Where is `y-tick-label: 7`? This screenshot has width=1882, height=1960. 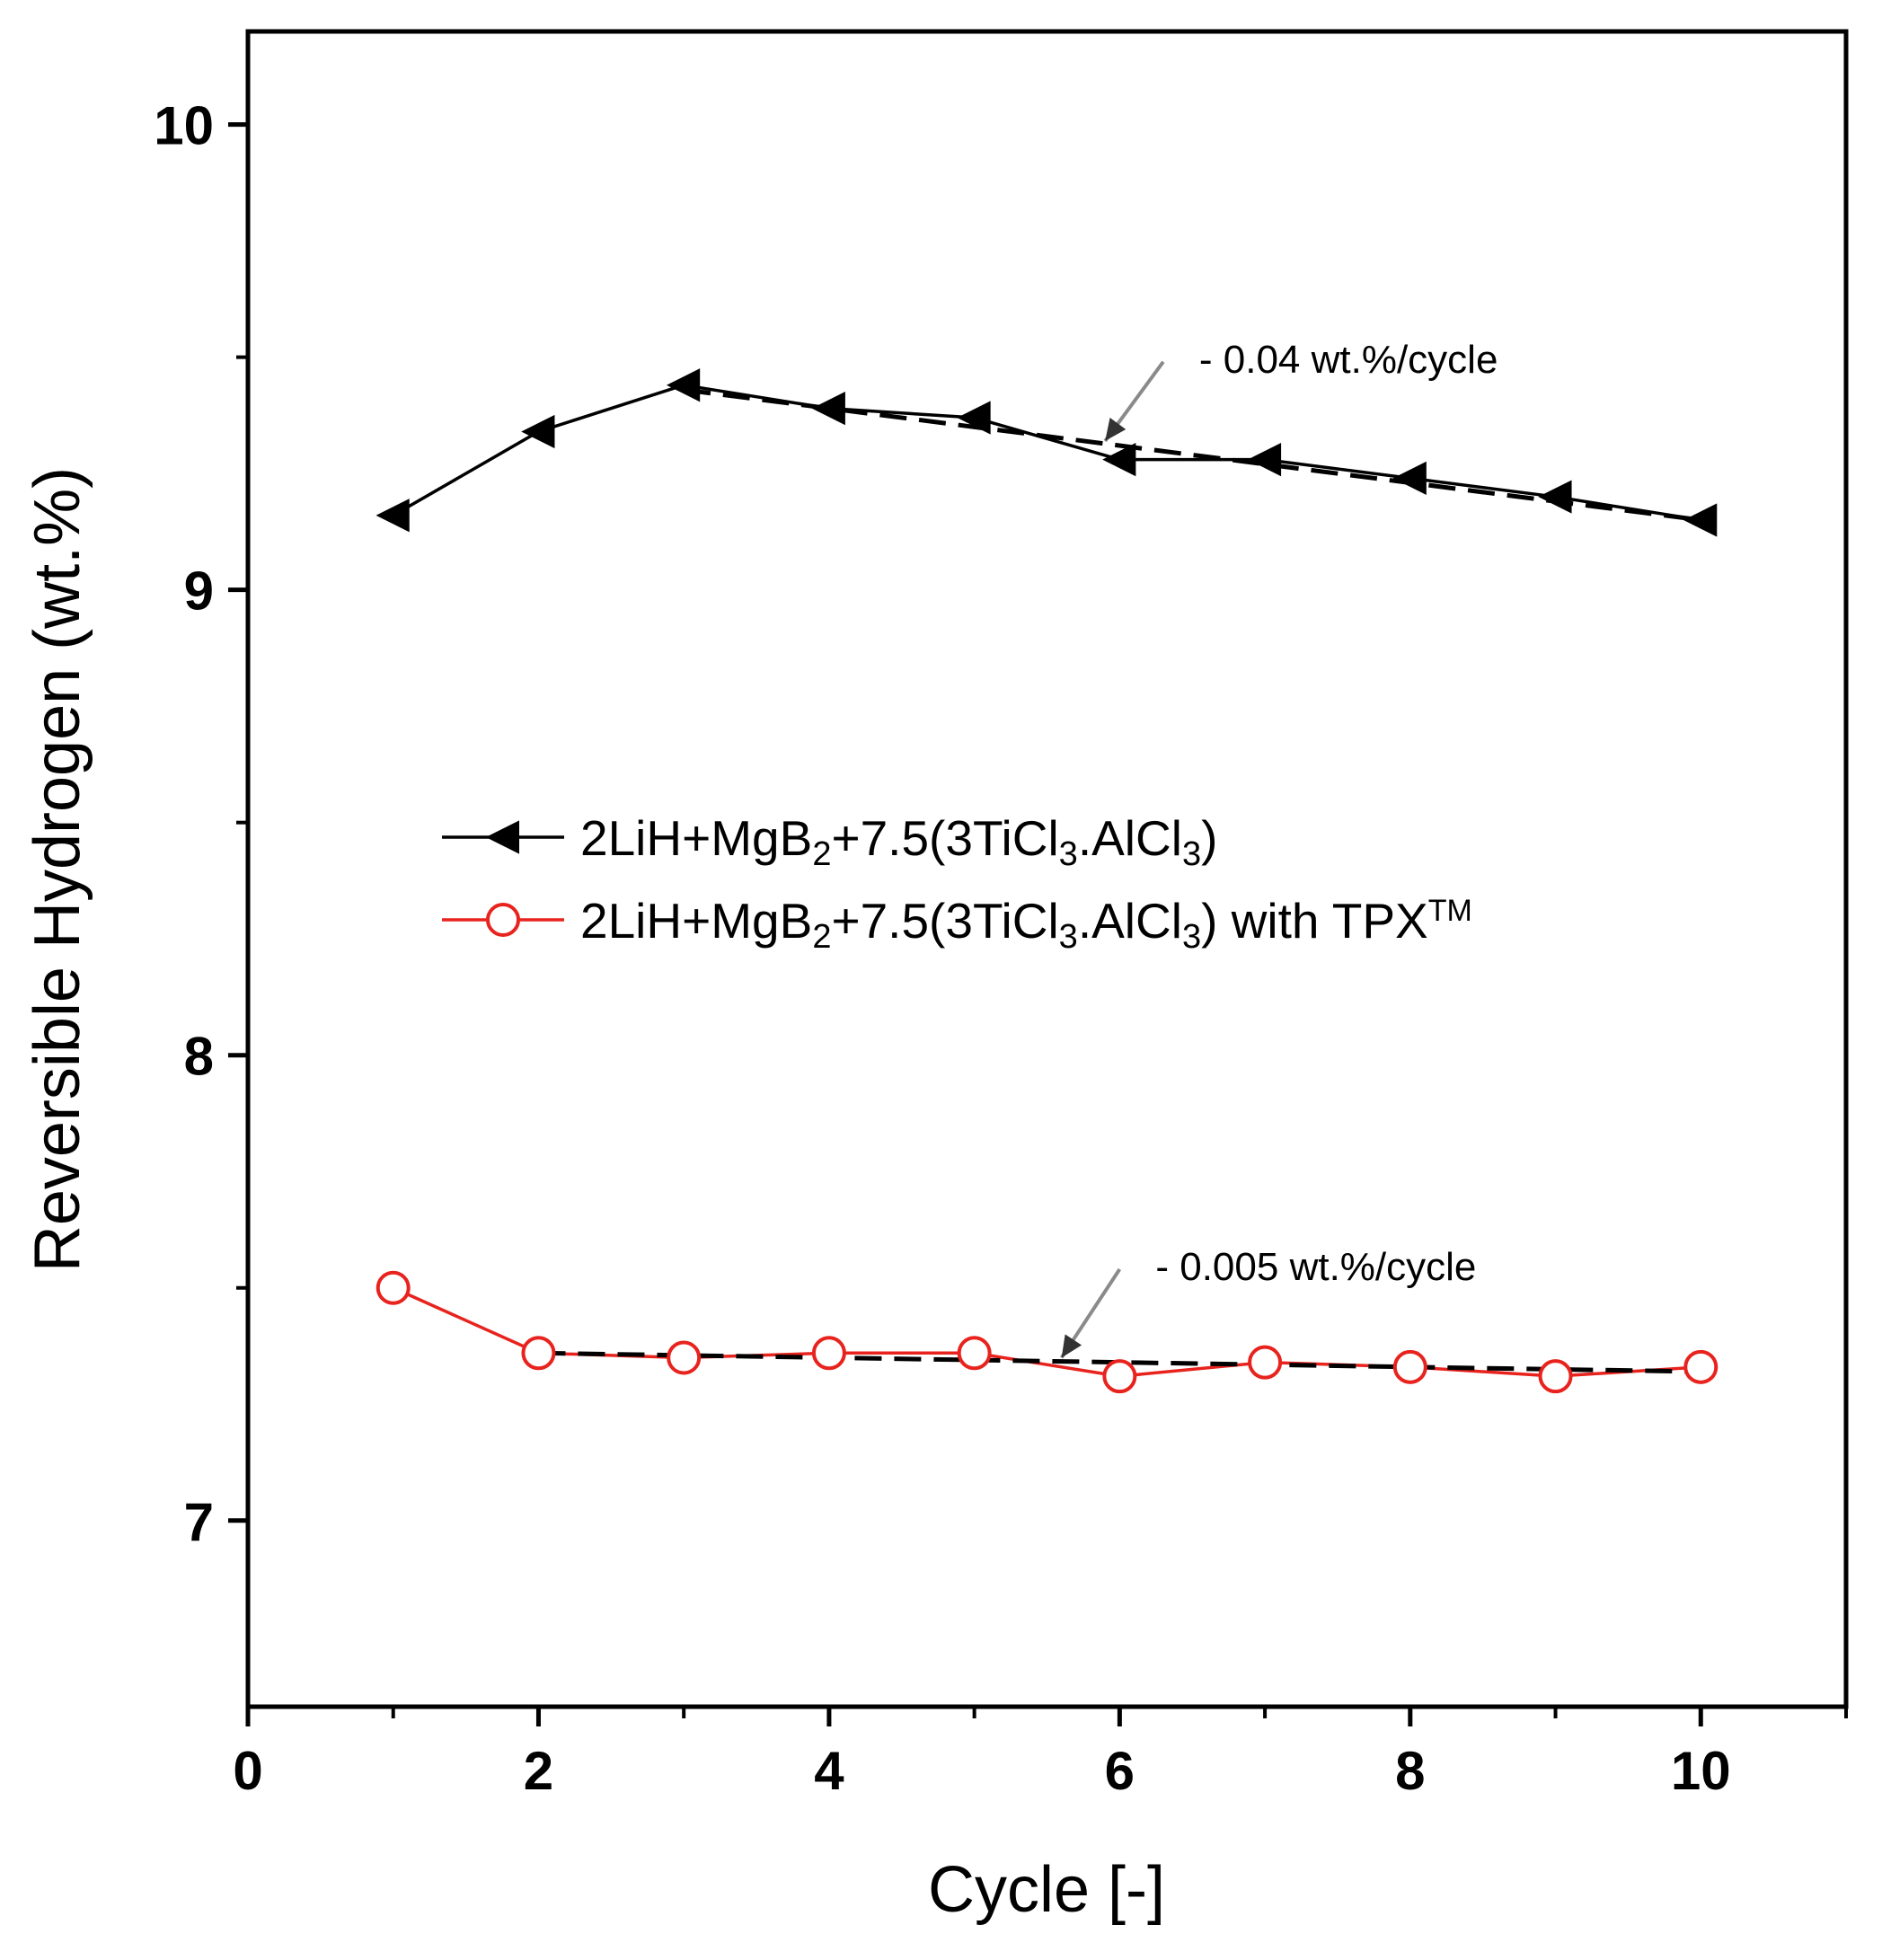 y-tick-label: 7 is located at coordinates (199, 1522).